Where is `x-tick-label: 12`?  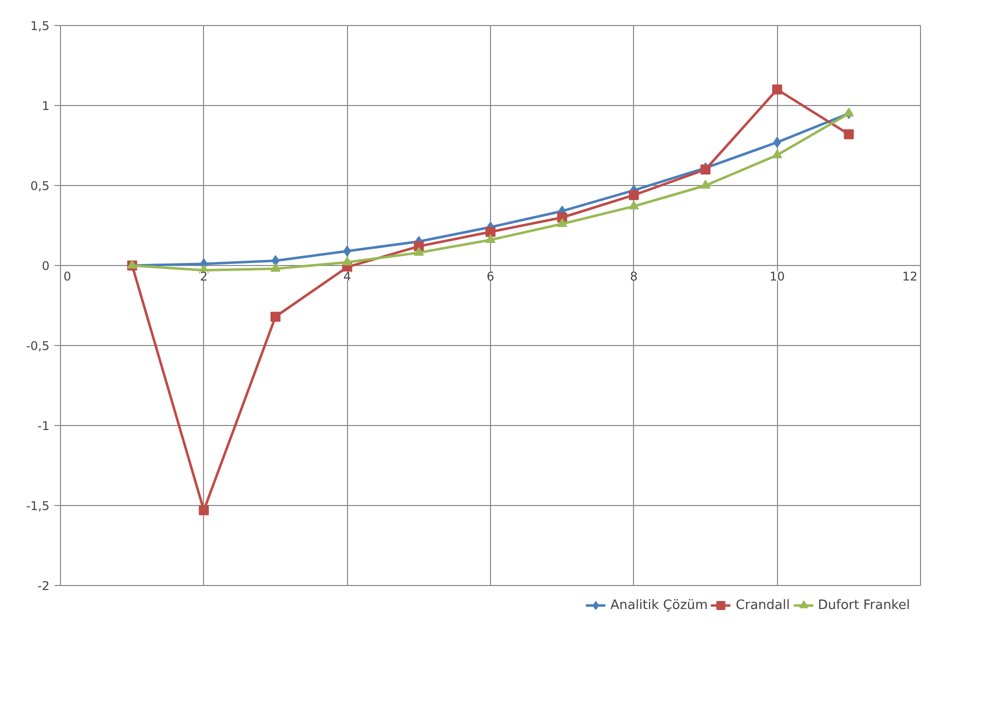 x-tick-label: 12 is located at coordinates (910, 277).